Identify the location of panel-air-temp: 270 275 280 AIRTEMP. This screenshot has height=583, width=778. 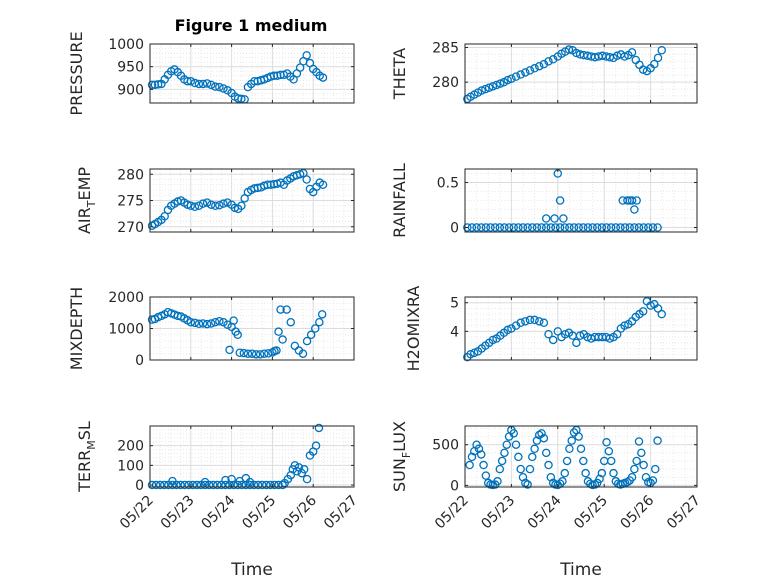
(215, 201).